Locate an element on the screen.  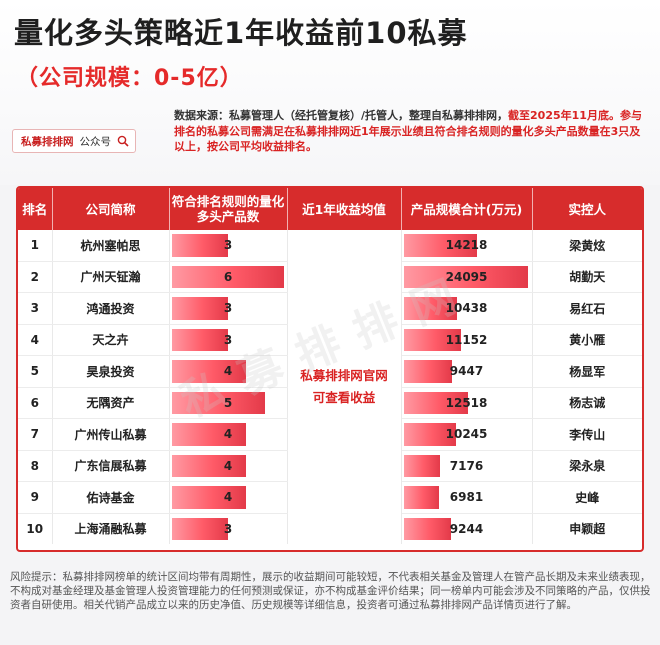
rank-cell: 3 is located at coordinates (35, 308).